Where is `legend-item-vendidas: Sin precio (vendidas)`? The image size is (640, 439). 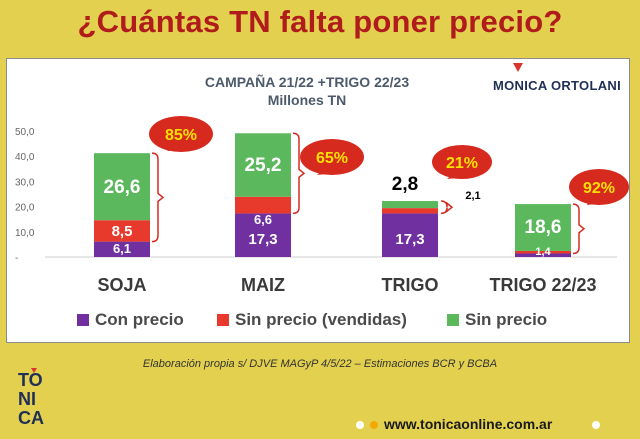 legend-item-vendidas: Sin precio (vendidas) is located at coordinates (312, 320).